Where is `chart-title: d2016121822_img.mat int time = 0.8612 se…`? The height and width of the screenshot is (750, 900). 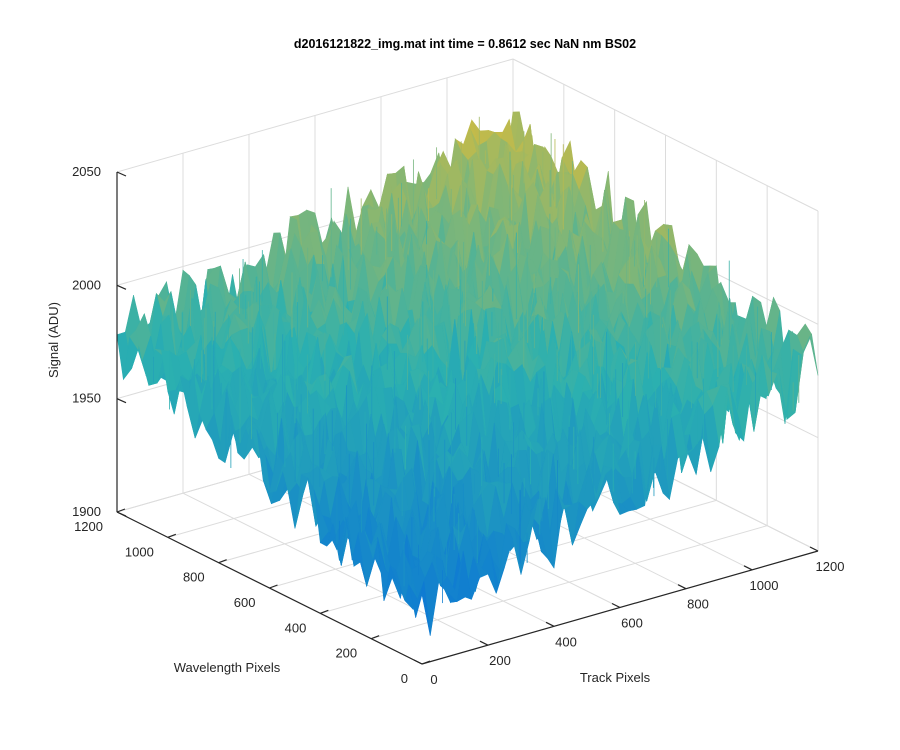 chart-title: d2016121822_img.mat int time = 0.8612 se… is located at coordinates (465, 44).